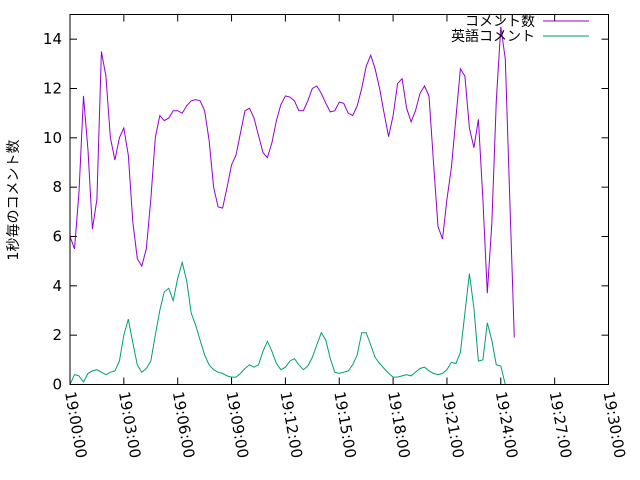 The width and height of the screenshot is (640, 480). Describe the element at coordinates (75, 424) in the screenshot. I see `x-tick-label: 19:00:00` at that location.